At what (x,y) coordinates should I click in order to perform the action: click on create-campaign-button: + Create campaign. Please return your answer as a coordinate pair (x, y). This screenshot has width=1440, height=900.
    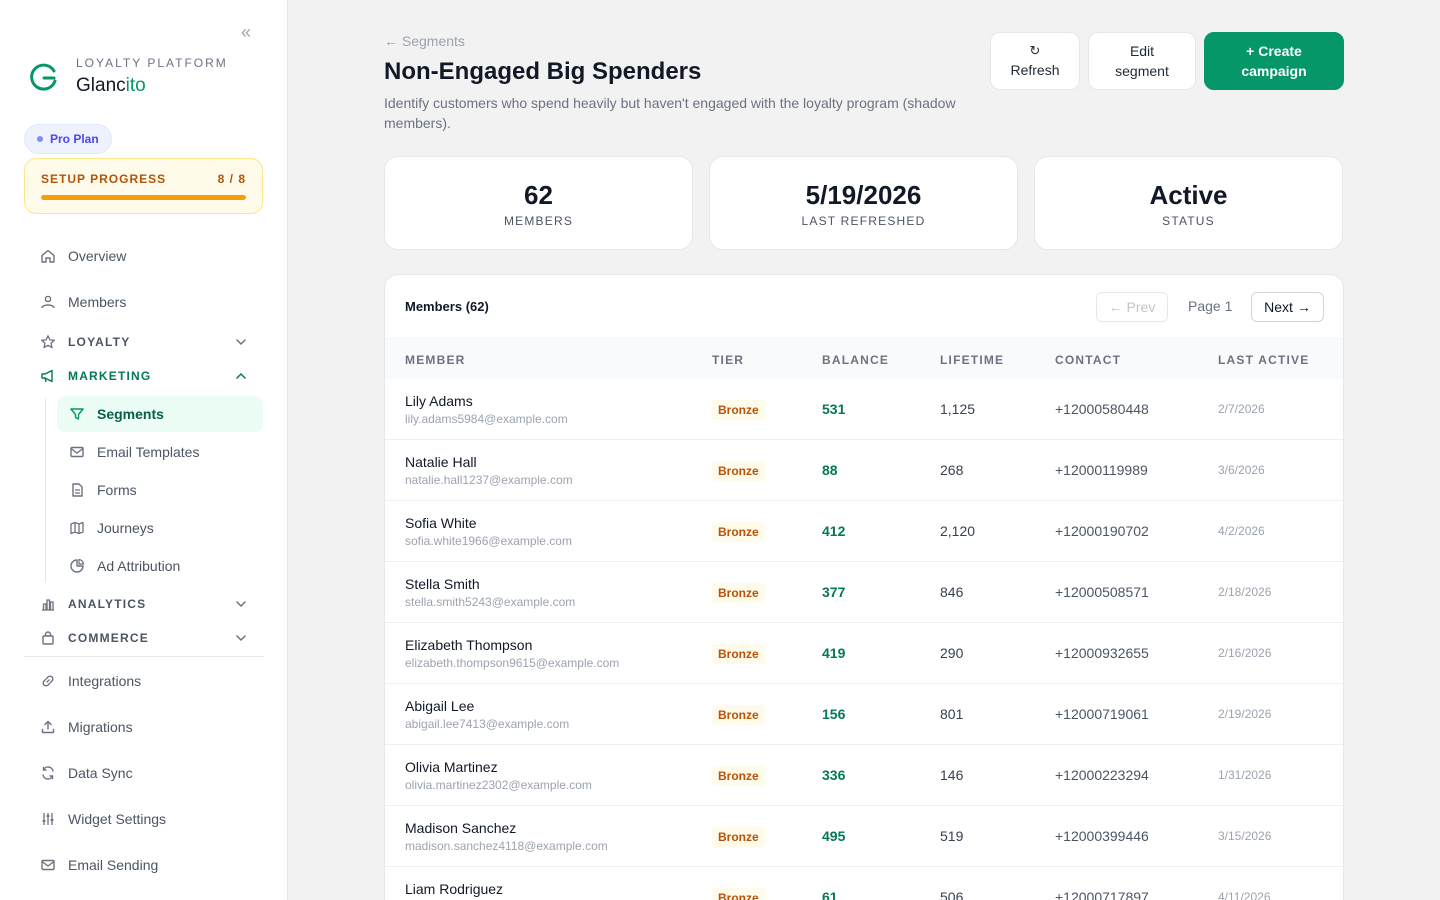
    Looking at the image, I should click on (1274, 61).